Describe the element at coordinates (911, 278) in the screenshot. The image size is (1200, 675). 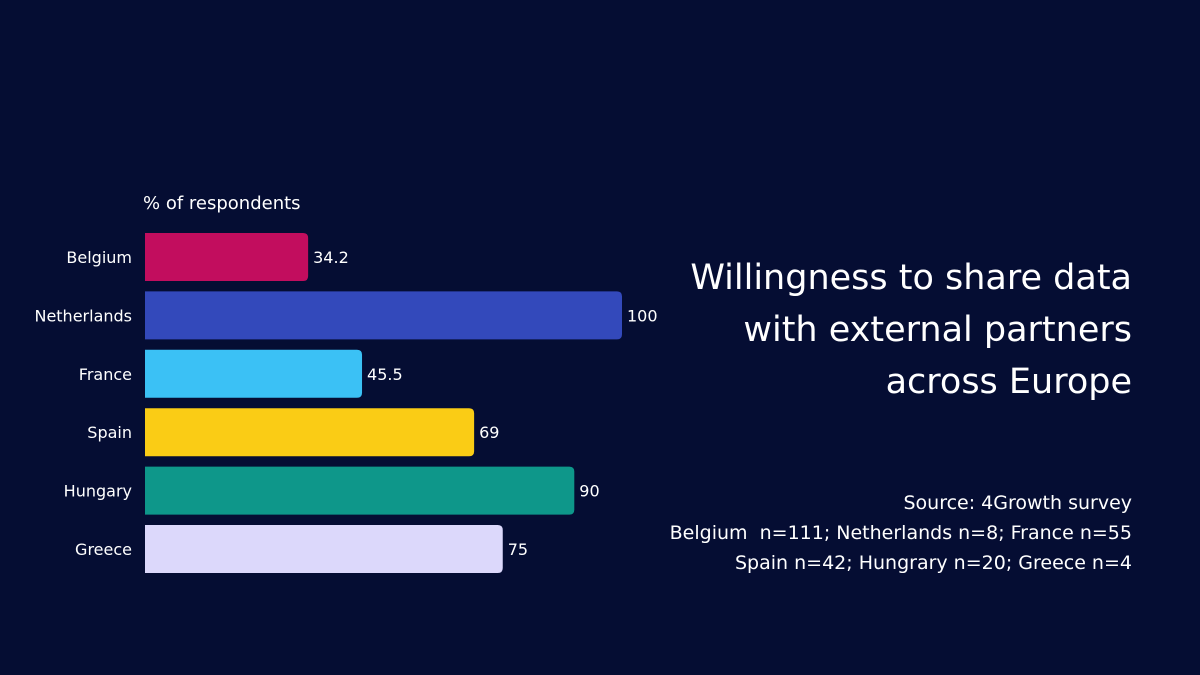
I see `title-line: Willingness to share data` at that location.